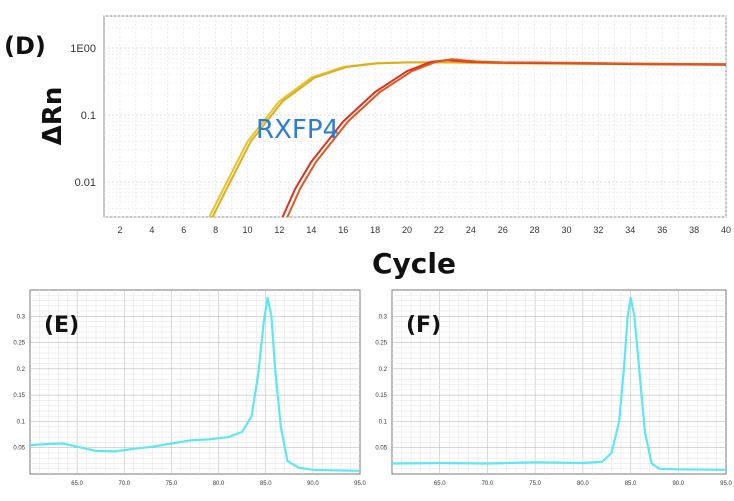  What do you see at coordinates (381, 396) in the screenshot?
I see `panel-f-y-tick-label: 0.15` at bounding box center [381, 396].